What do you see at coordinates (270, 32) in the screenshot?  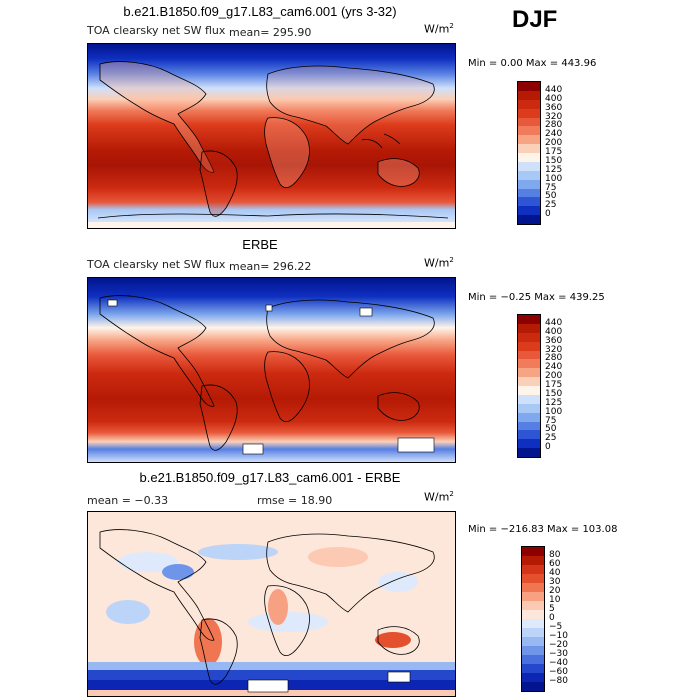 I see `panel1-mean: mean= 295.90` at bounding box center [270, 32].